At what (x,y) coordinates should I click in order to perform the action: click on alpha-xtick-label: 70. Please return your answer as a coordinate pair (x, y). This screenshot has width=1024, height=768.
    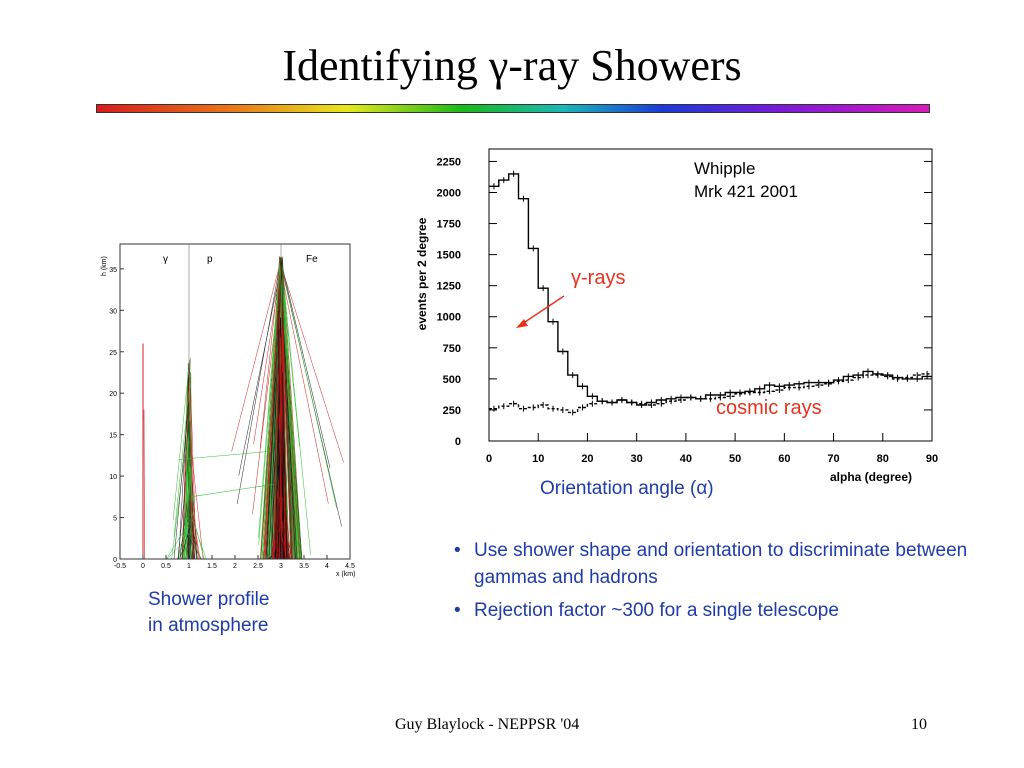
    Looking at the image, I should click on (833, 459).